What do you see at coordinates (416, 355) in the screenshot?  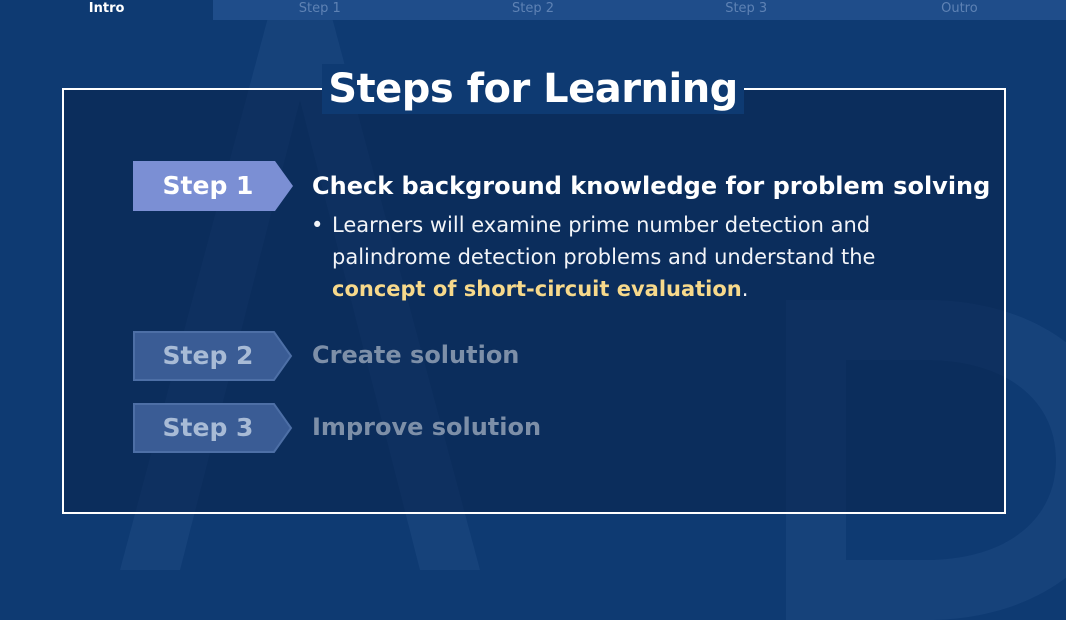 I see `step-2-title: Create solution` at bounding box center [416, 355].